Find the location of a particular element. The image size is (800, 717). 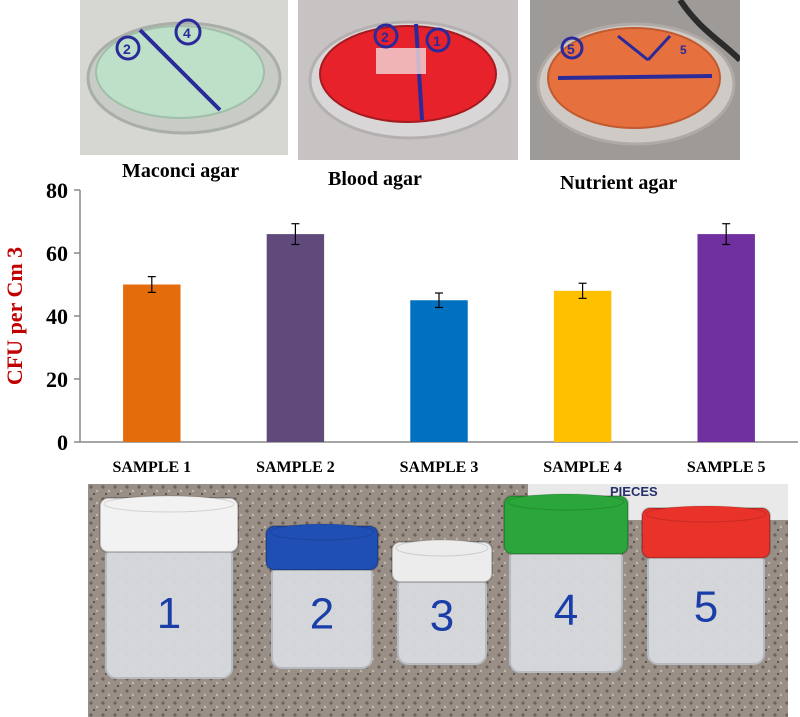

x-tick-label: SAMPLE 5 is located at coordinates (726, 467).